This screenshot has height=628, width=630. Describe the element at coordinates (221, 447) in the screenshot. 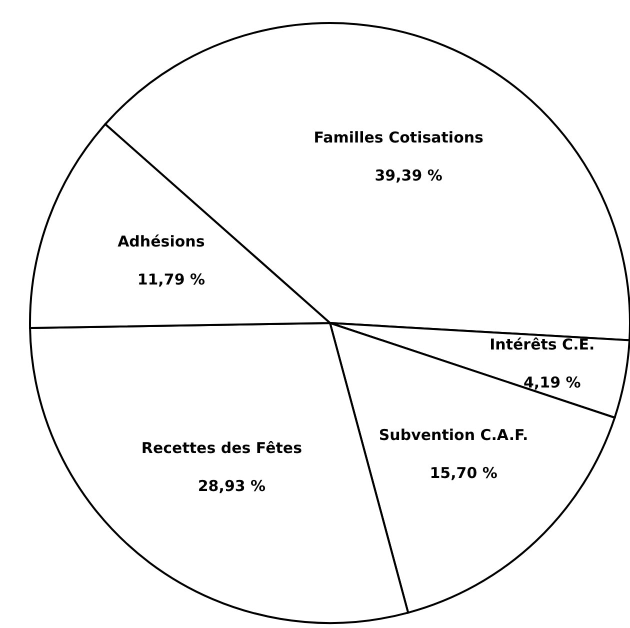

I see `slice-label: Recettes des Fêtes` at that location.